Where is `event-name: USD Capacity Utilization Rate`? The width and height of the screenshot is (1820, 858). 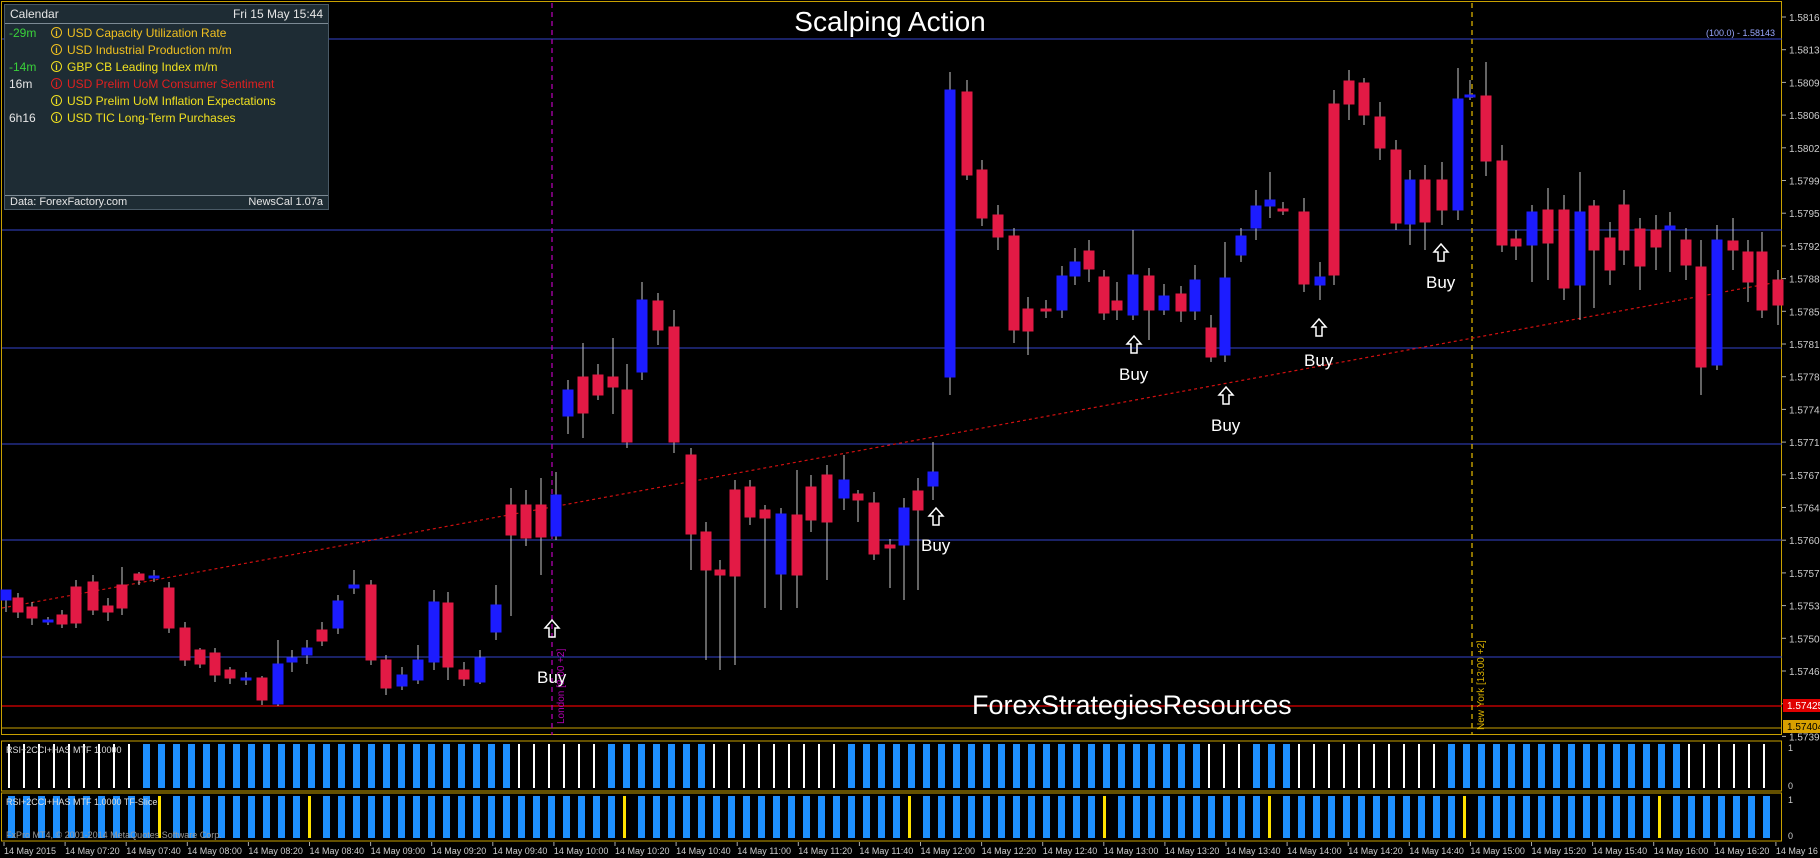 event-name: USD Capacity Utilization Rate is located at coordinates (147, 32).